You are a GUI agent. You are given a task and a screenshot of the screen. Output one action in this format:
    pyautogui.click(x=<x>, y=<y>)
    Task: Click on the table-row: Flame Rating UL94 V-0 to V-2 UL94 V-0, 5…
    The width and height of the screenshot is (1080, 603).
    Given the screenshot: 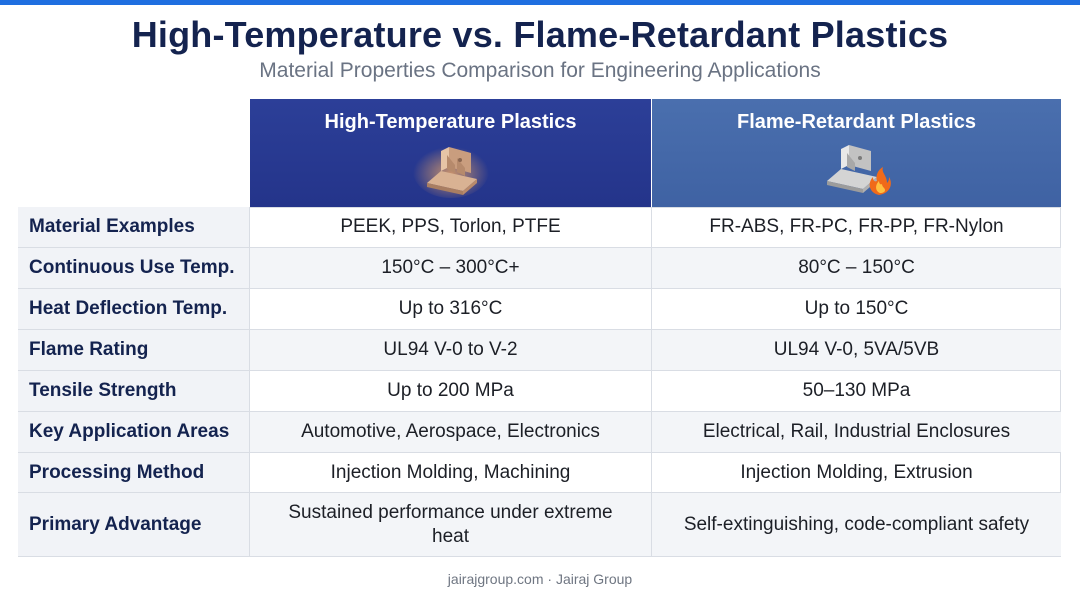 What is the action you would take?
    pyautogui.click(x=539, y=350)
    